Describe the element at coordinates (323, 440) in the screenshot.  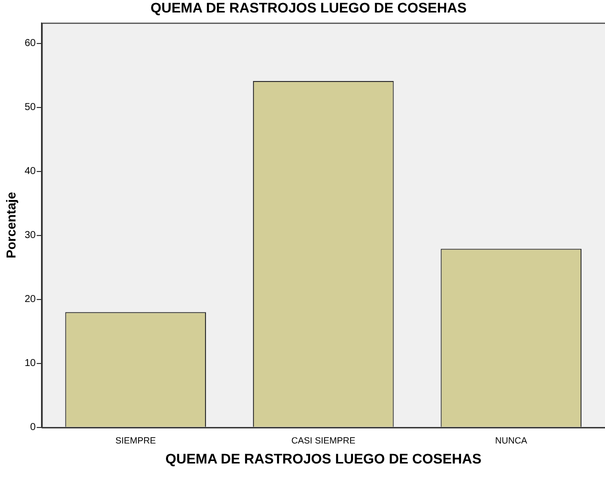
I see `x-tick-label: CASI SIEMPRE` at that location.